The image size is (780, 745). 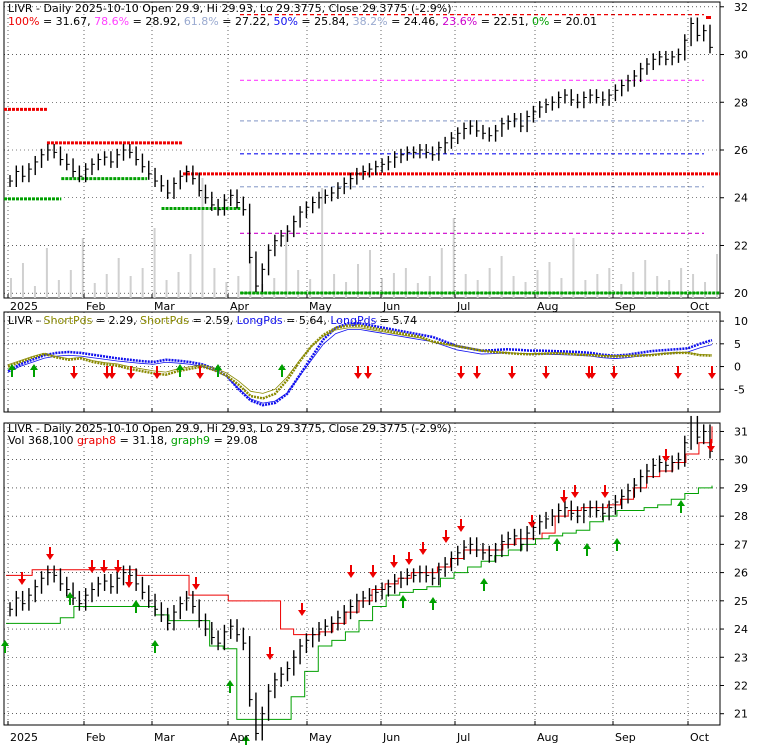 What do you see at coordinates (741, 657) in the screenshot?
I see `y-tick-label: 23` at bounding box center [741, 657].